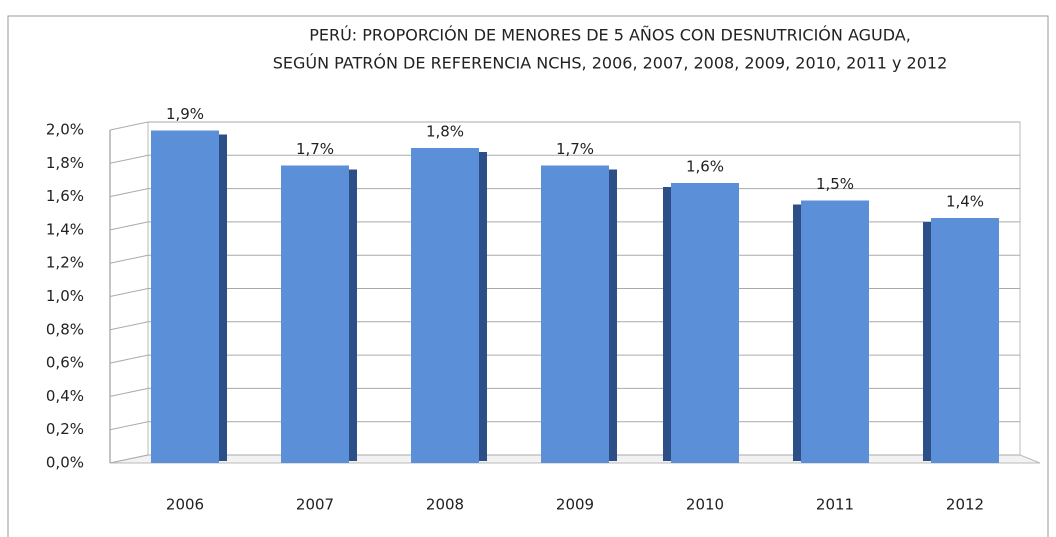  What do you see at coordinates (65, 263) in the screenshot?
I see `y-tick-label: 1,2%` at bounding box center [65, 263].